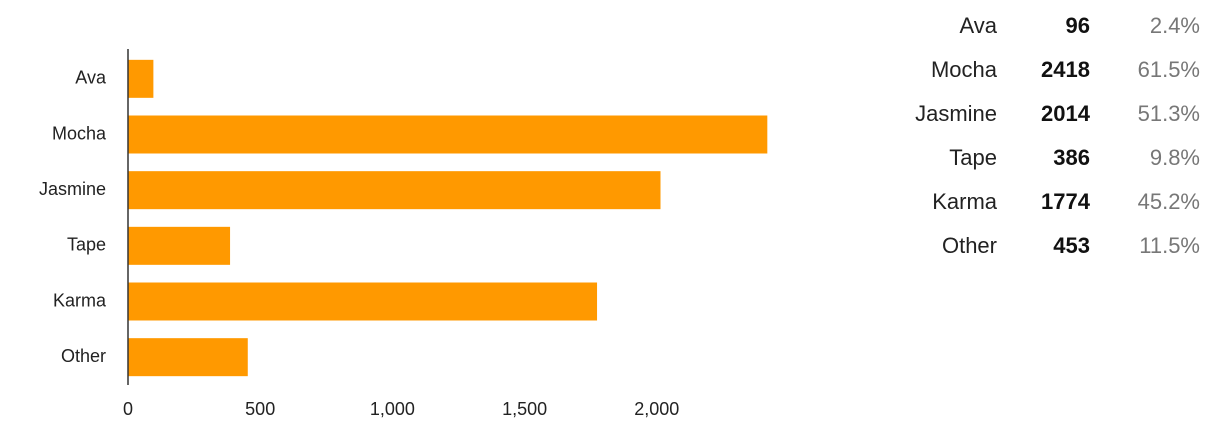  Describe the element at coordinates (1071, 245) in the screenshot. I see `row-count: 453` at that location.